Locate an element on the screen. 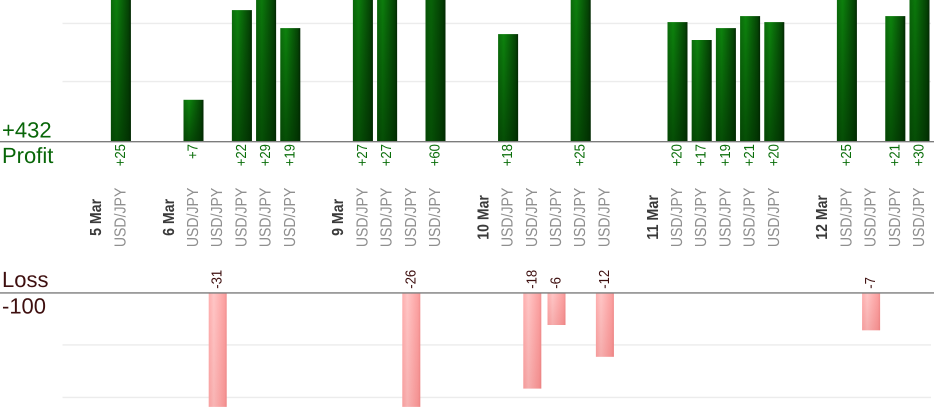 The height and width of the screenshot is (420, 934). svg-text: +7 is located at coordinates (194, 151).